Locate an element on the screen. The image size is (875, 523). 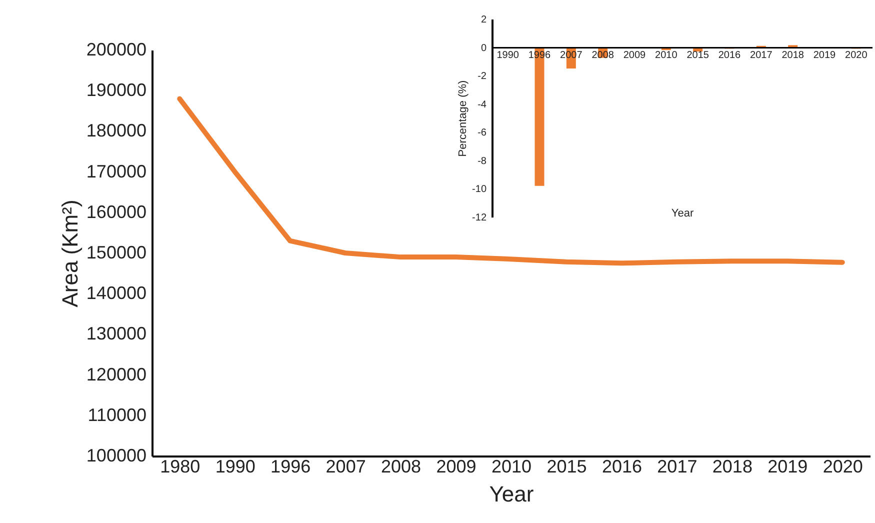
y-tick-label: 180000 is located at coordinates (116, 130).